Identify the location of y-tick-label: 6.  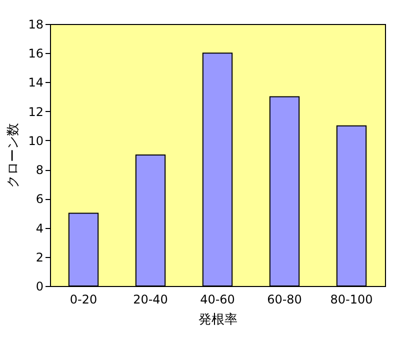
(40, 199).